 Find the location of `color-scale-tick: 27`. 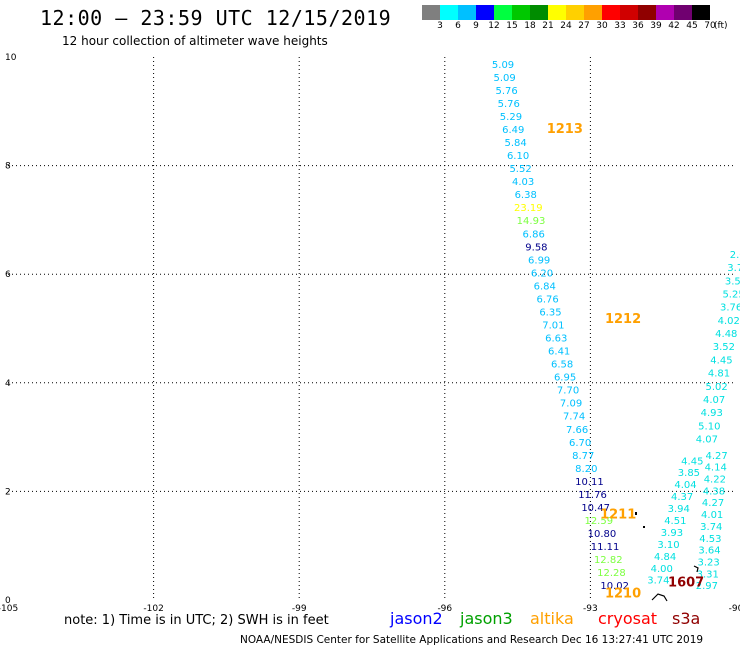

color-scale-tick: 27 is located at coordinates (584, 26).